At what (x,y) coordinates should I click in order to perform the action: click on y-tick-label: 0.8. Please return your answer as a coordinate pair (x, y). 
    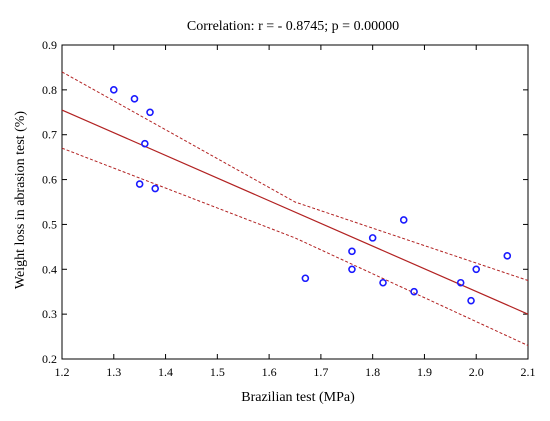
    Looking at the image, I should click on (49, 90).